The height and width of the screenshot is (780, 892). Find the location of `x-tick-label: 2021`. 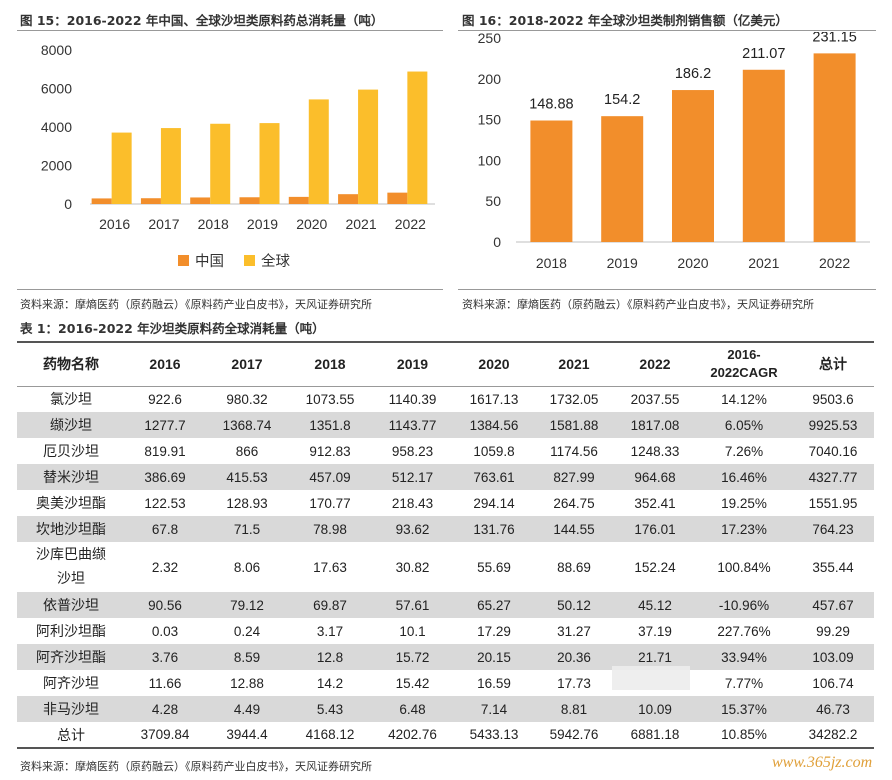

x-tick-label: 2021 is located at coordinates (360, 224).